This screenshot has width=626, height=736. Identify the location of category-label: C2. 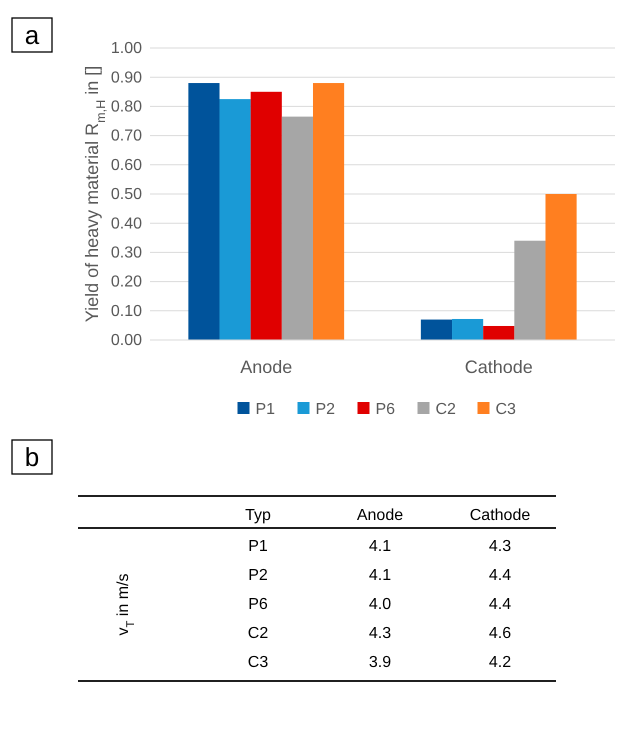
(258, 633).